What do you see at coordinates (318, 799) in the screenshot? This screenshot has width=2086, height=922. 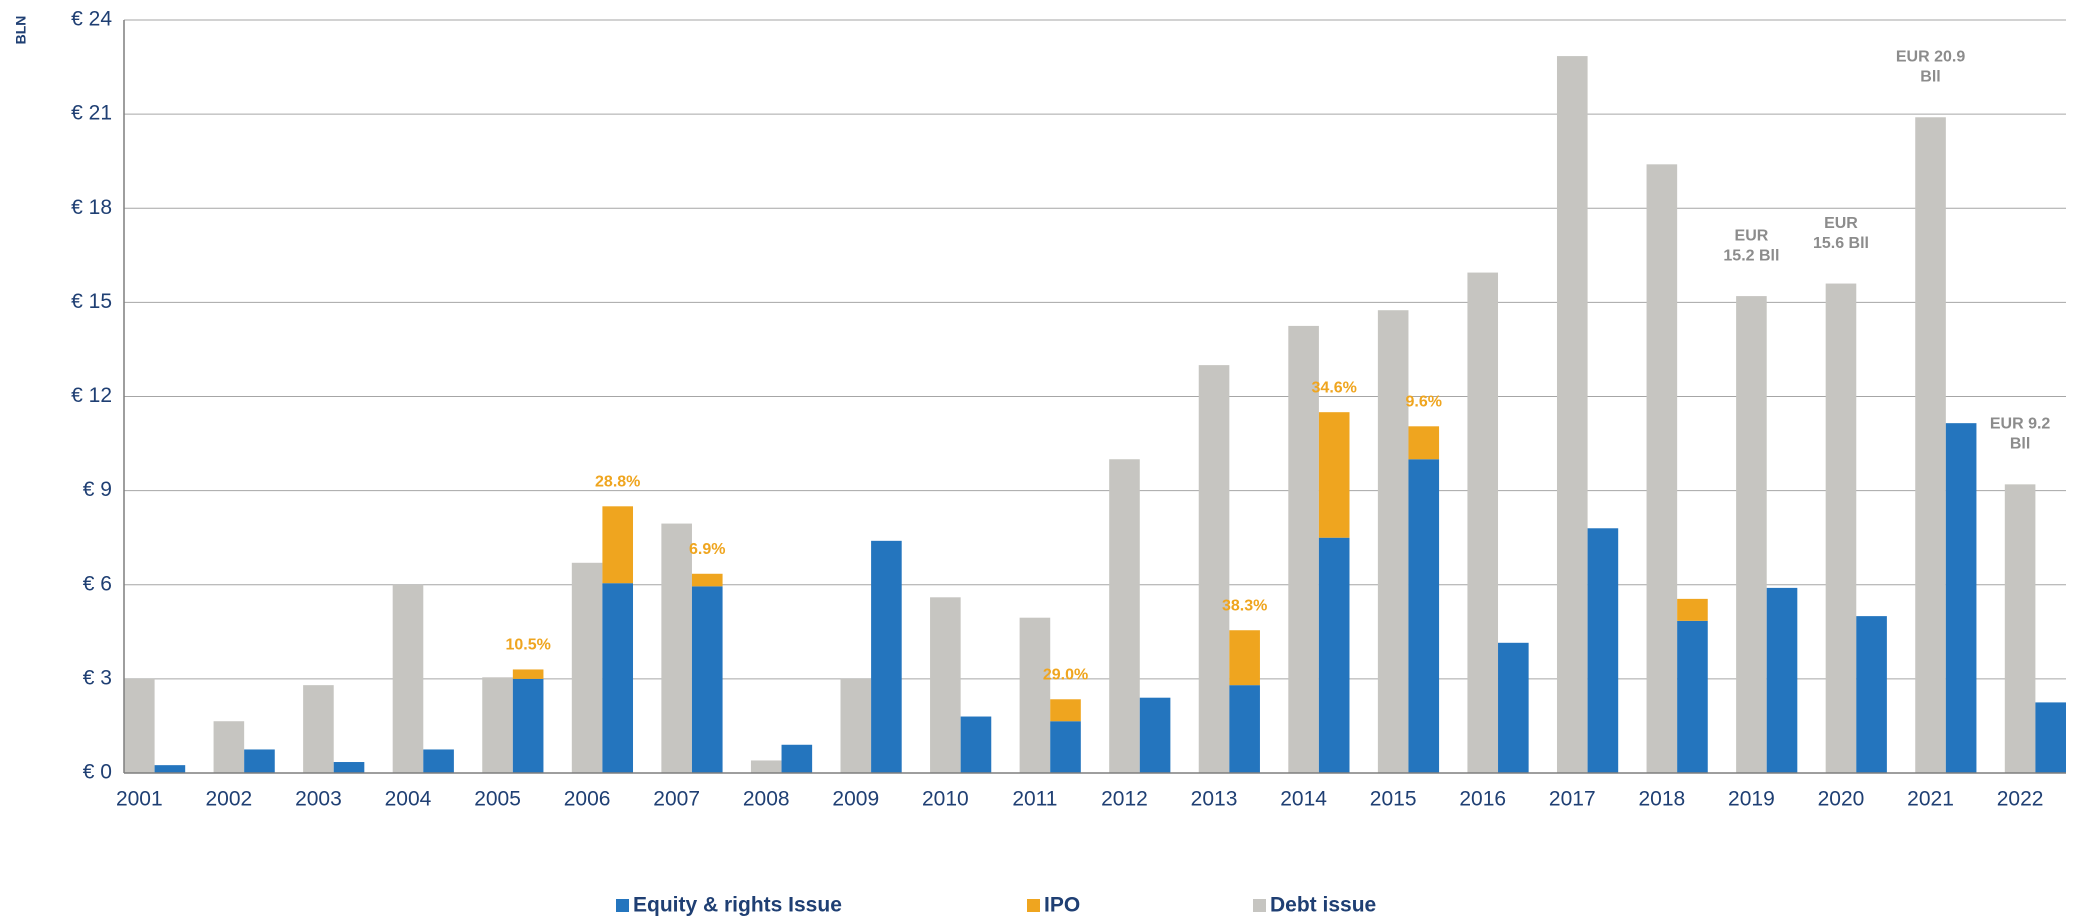 I see `x-tick-label: 2003` at bounding box center [318, 799].